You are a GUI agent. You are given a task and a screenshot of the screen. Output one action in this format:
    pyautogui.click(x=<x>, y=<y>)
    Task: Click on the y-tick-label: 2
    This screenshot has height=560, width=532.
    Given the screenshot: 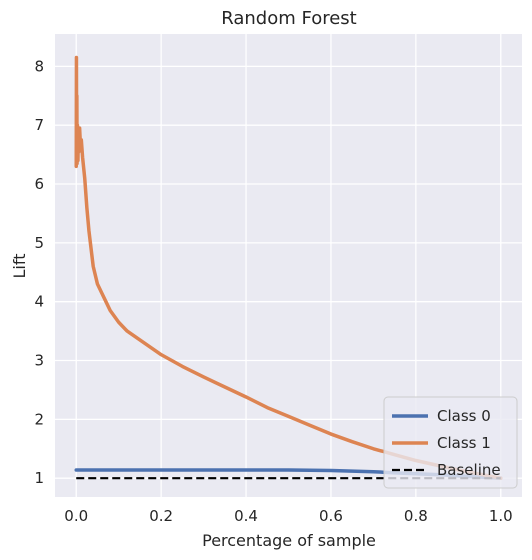 What is the action you would take?
    pyautogui.click(x=39, y=419)
    